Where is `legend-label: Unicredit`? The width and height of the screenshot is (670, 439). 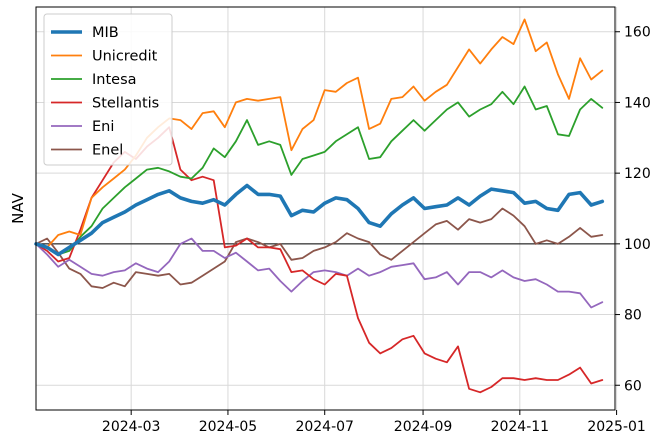
legend-label: Unicredit is located at coordinates (125, 57).